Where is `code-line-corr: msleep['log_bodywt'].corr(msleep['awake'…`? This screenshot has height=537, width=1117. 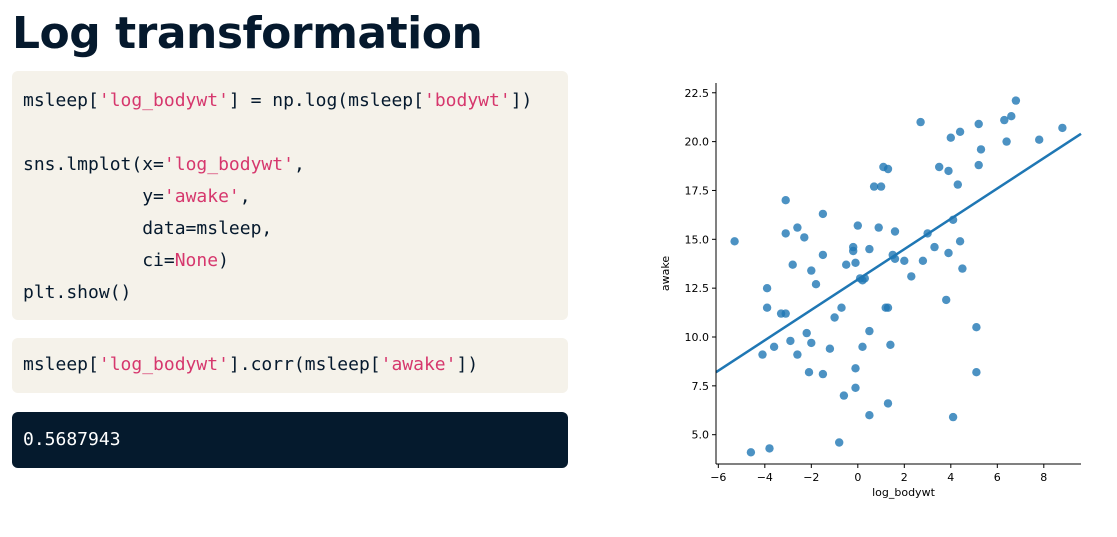 code-line-corr: msleep['log_bodywt'].corr(msleep['awake'… is located at coordinates (250, 365).